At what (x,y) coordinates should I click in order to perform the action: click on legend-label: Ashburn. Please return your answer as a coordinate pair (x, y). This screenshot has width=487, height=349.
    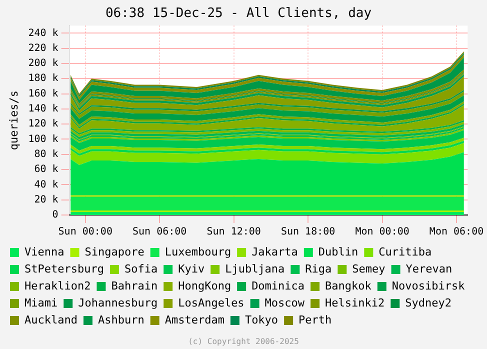
    Looking at the image, I should click on (121, 319).